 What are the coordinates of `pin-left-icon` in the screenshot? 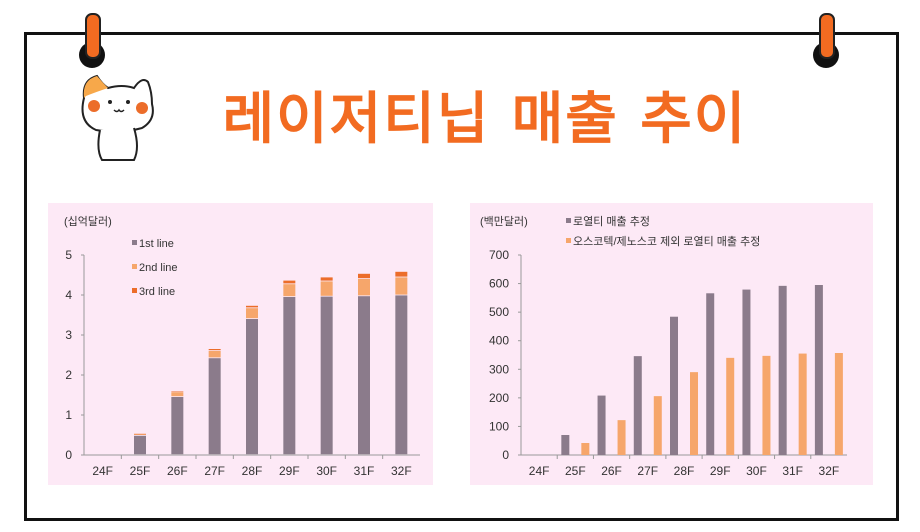 It's located at (93, 36).